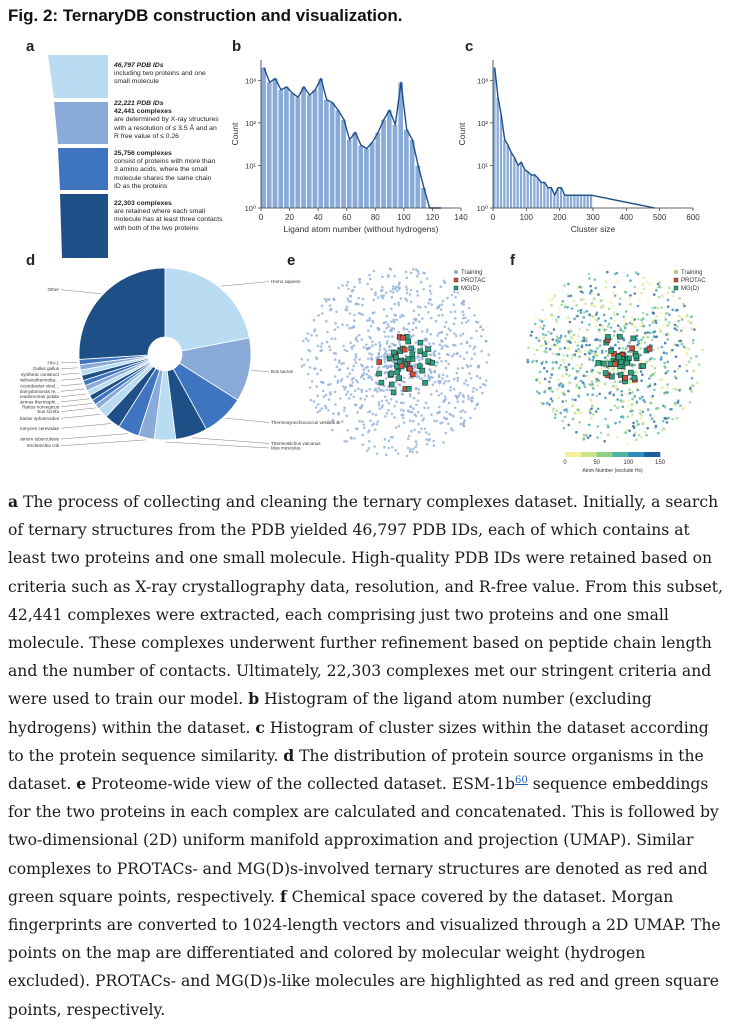 The width and height of the screenshot is (731, 1024). What do you see at coordinates (660, 463) in the screenshot?
I see `colorbar-tick-label: 150` at bounding box center [660, 463].